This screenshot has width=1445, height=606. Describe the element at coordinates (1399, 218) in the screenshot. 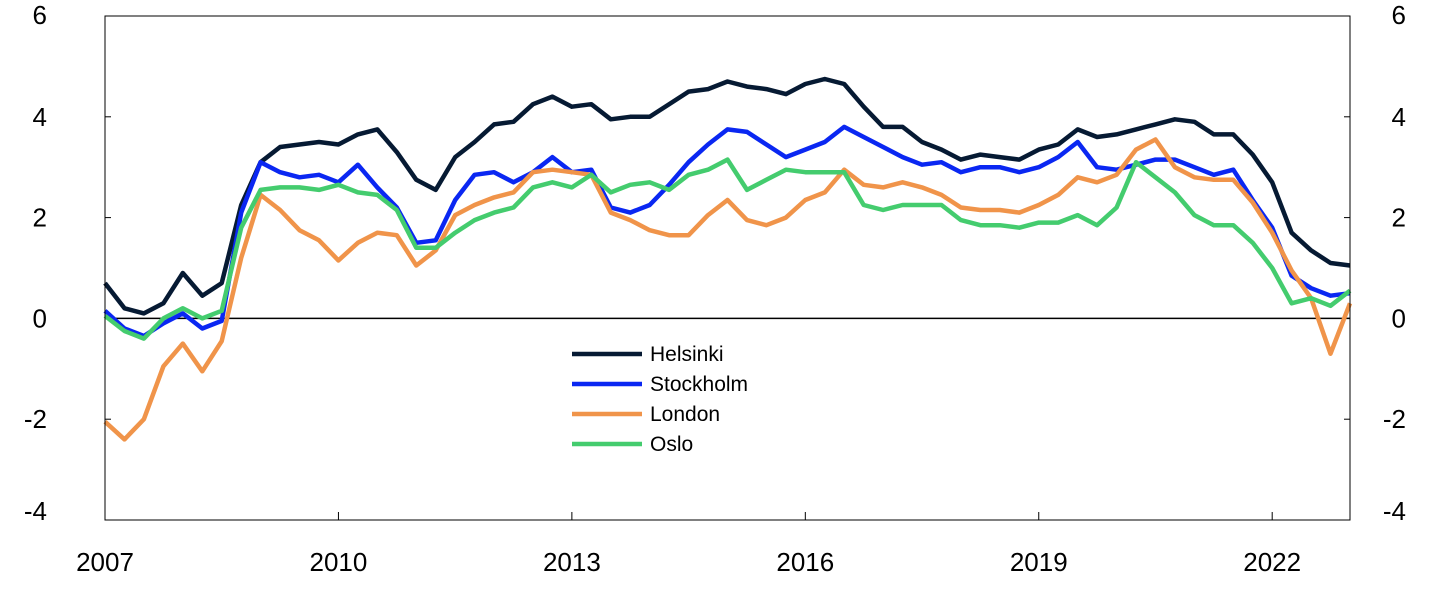

I see `right-y-tick-label: 2` at that location.